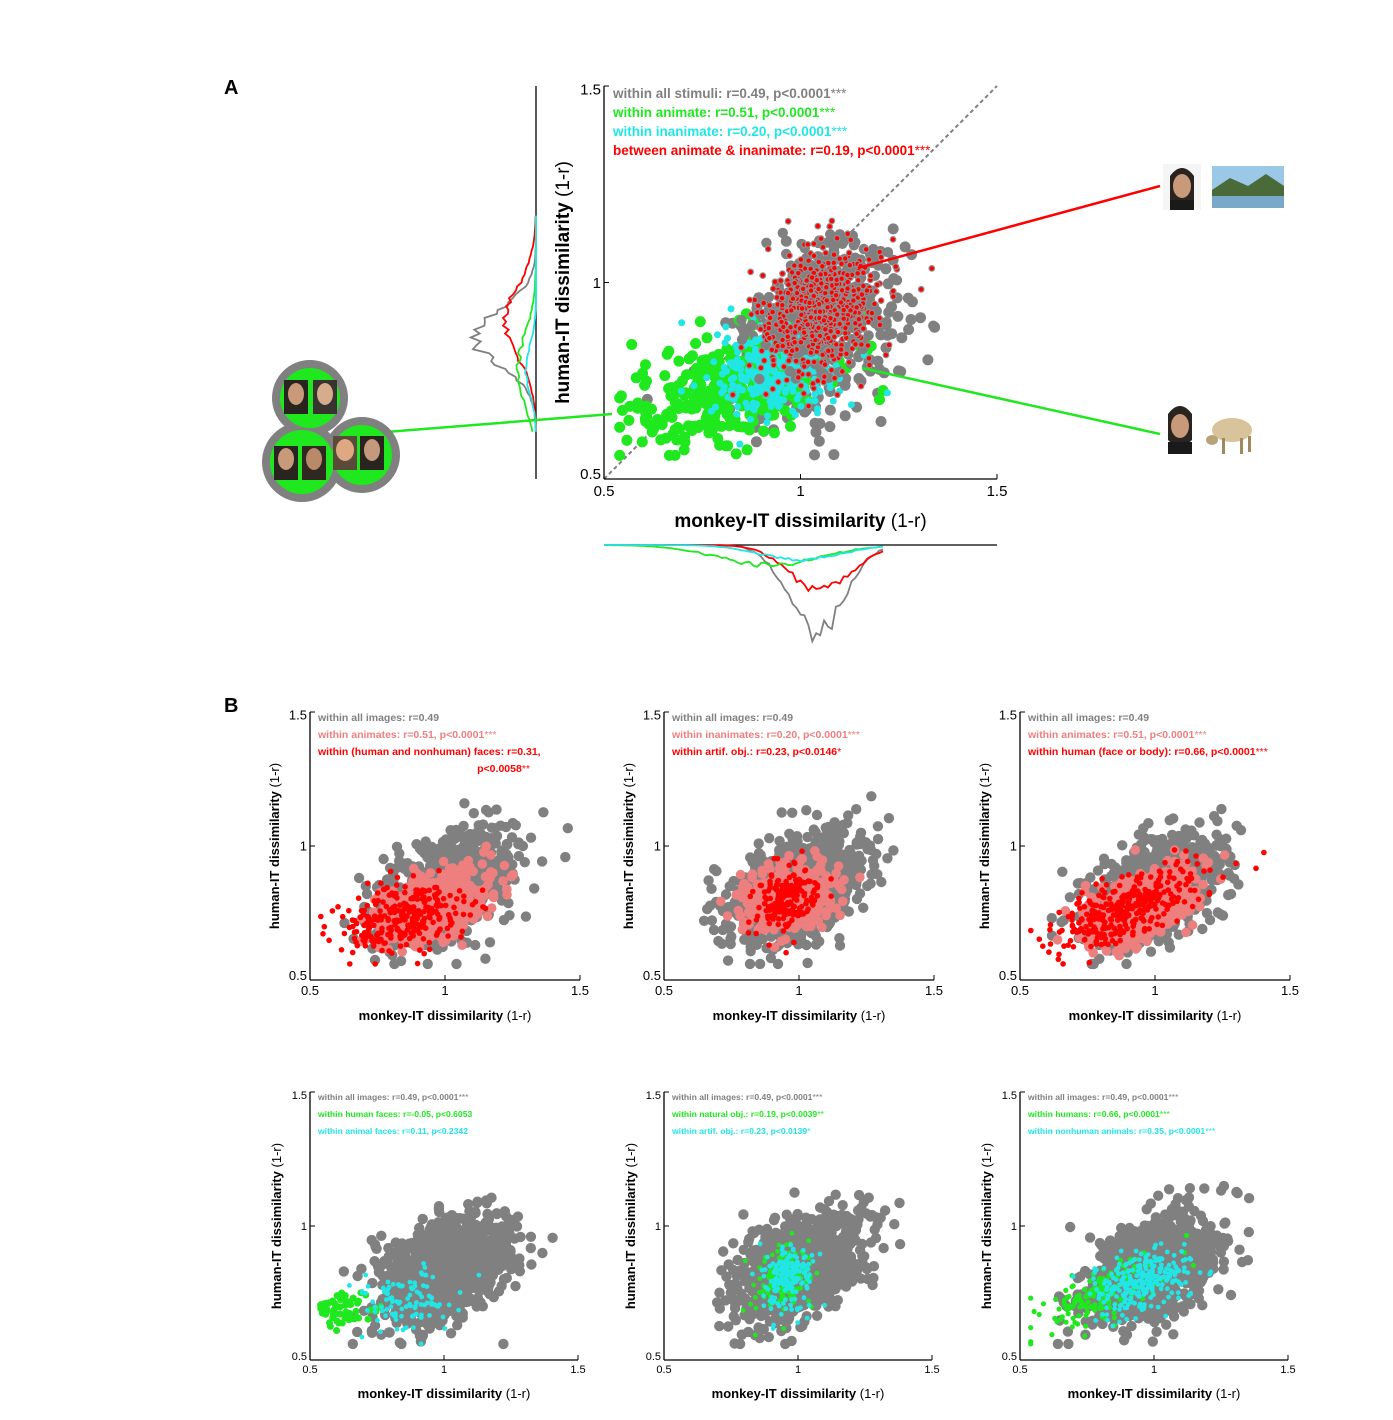 This screenshot has height=1420, width=1393. I want to click on x-tick-label: 1, so click(800, 491).